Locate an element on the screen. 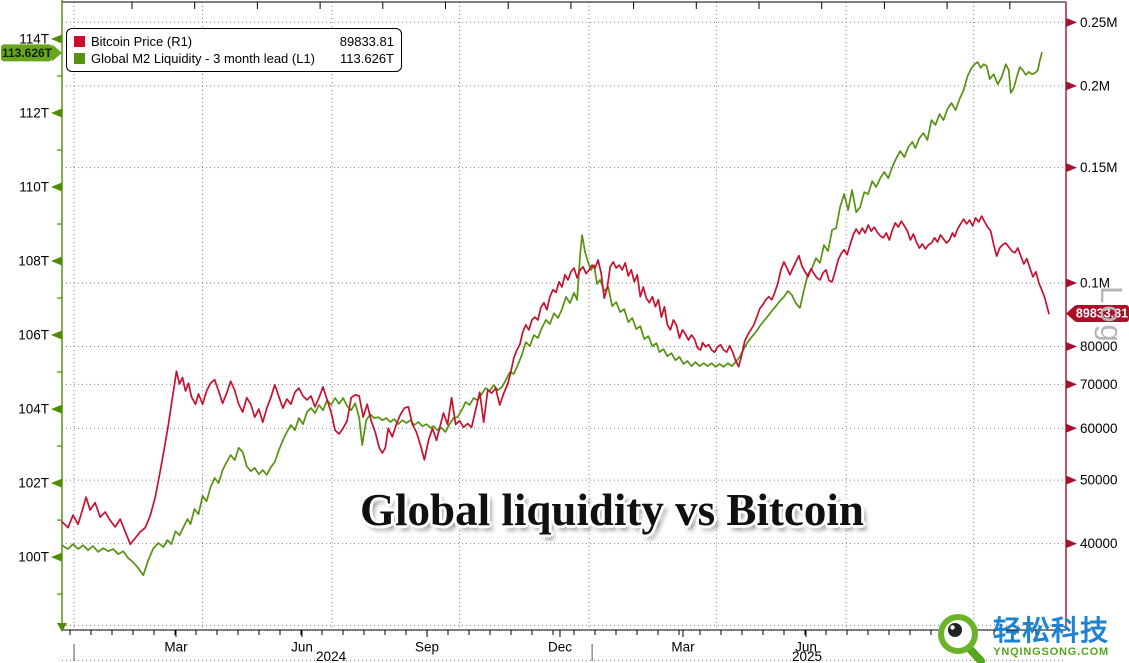 The width and height of the screenshot is (1129, 663). brand-name-cn: 轻松科技 is located at coordinates (1051, 630).